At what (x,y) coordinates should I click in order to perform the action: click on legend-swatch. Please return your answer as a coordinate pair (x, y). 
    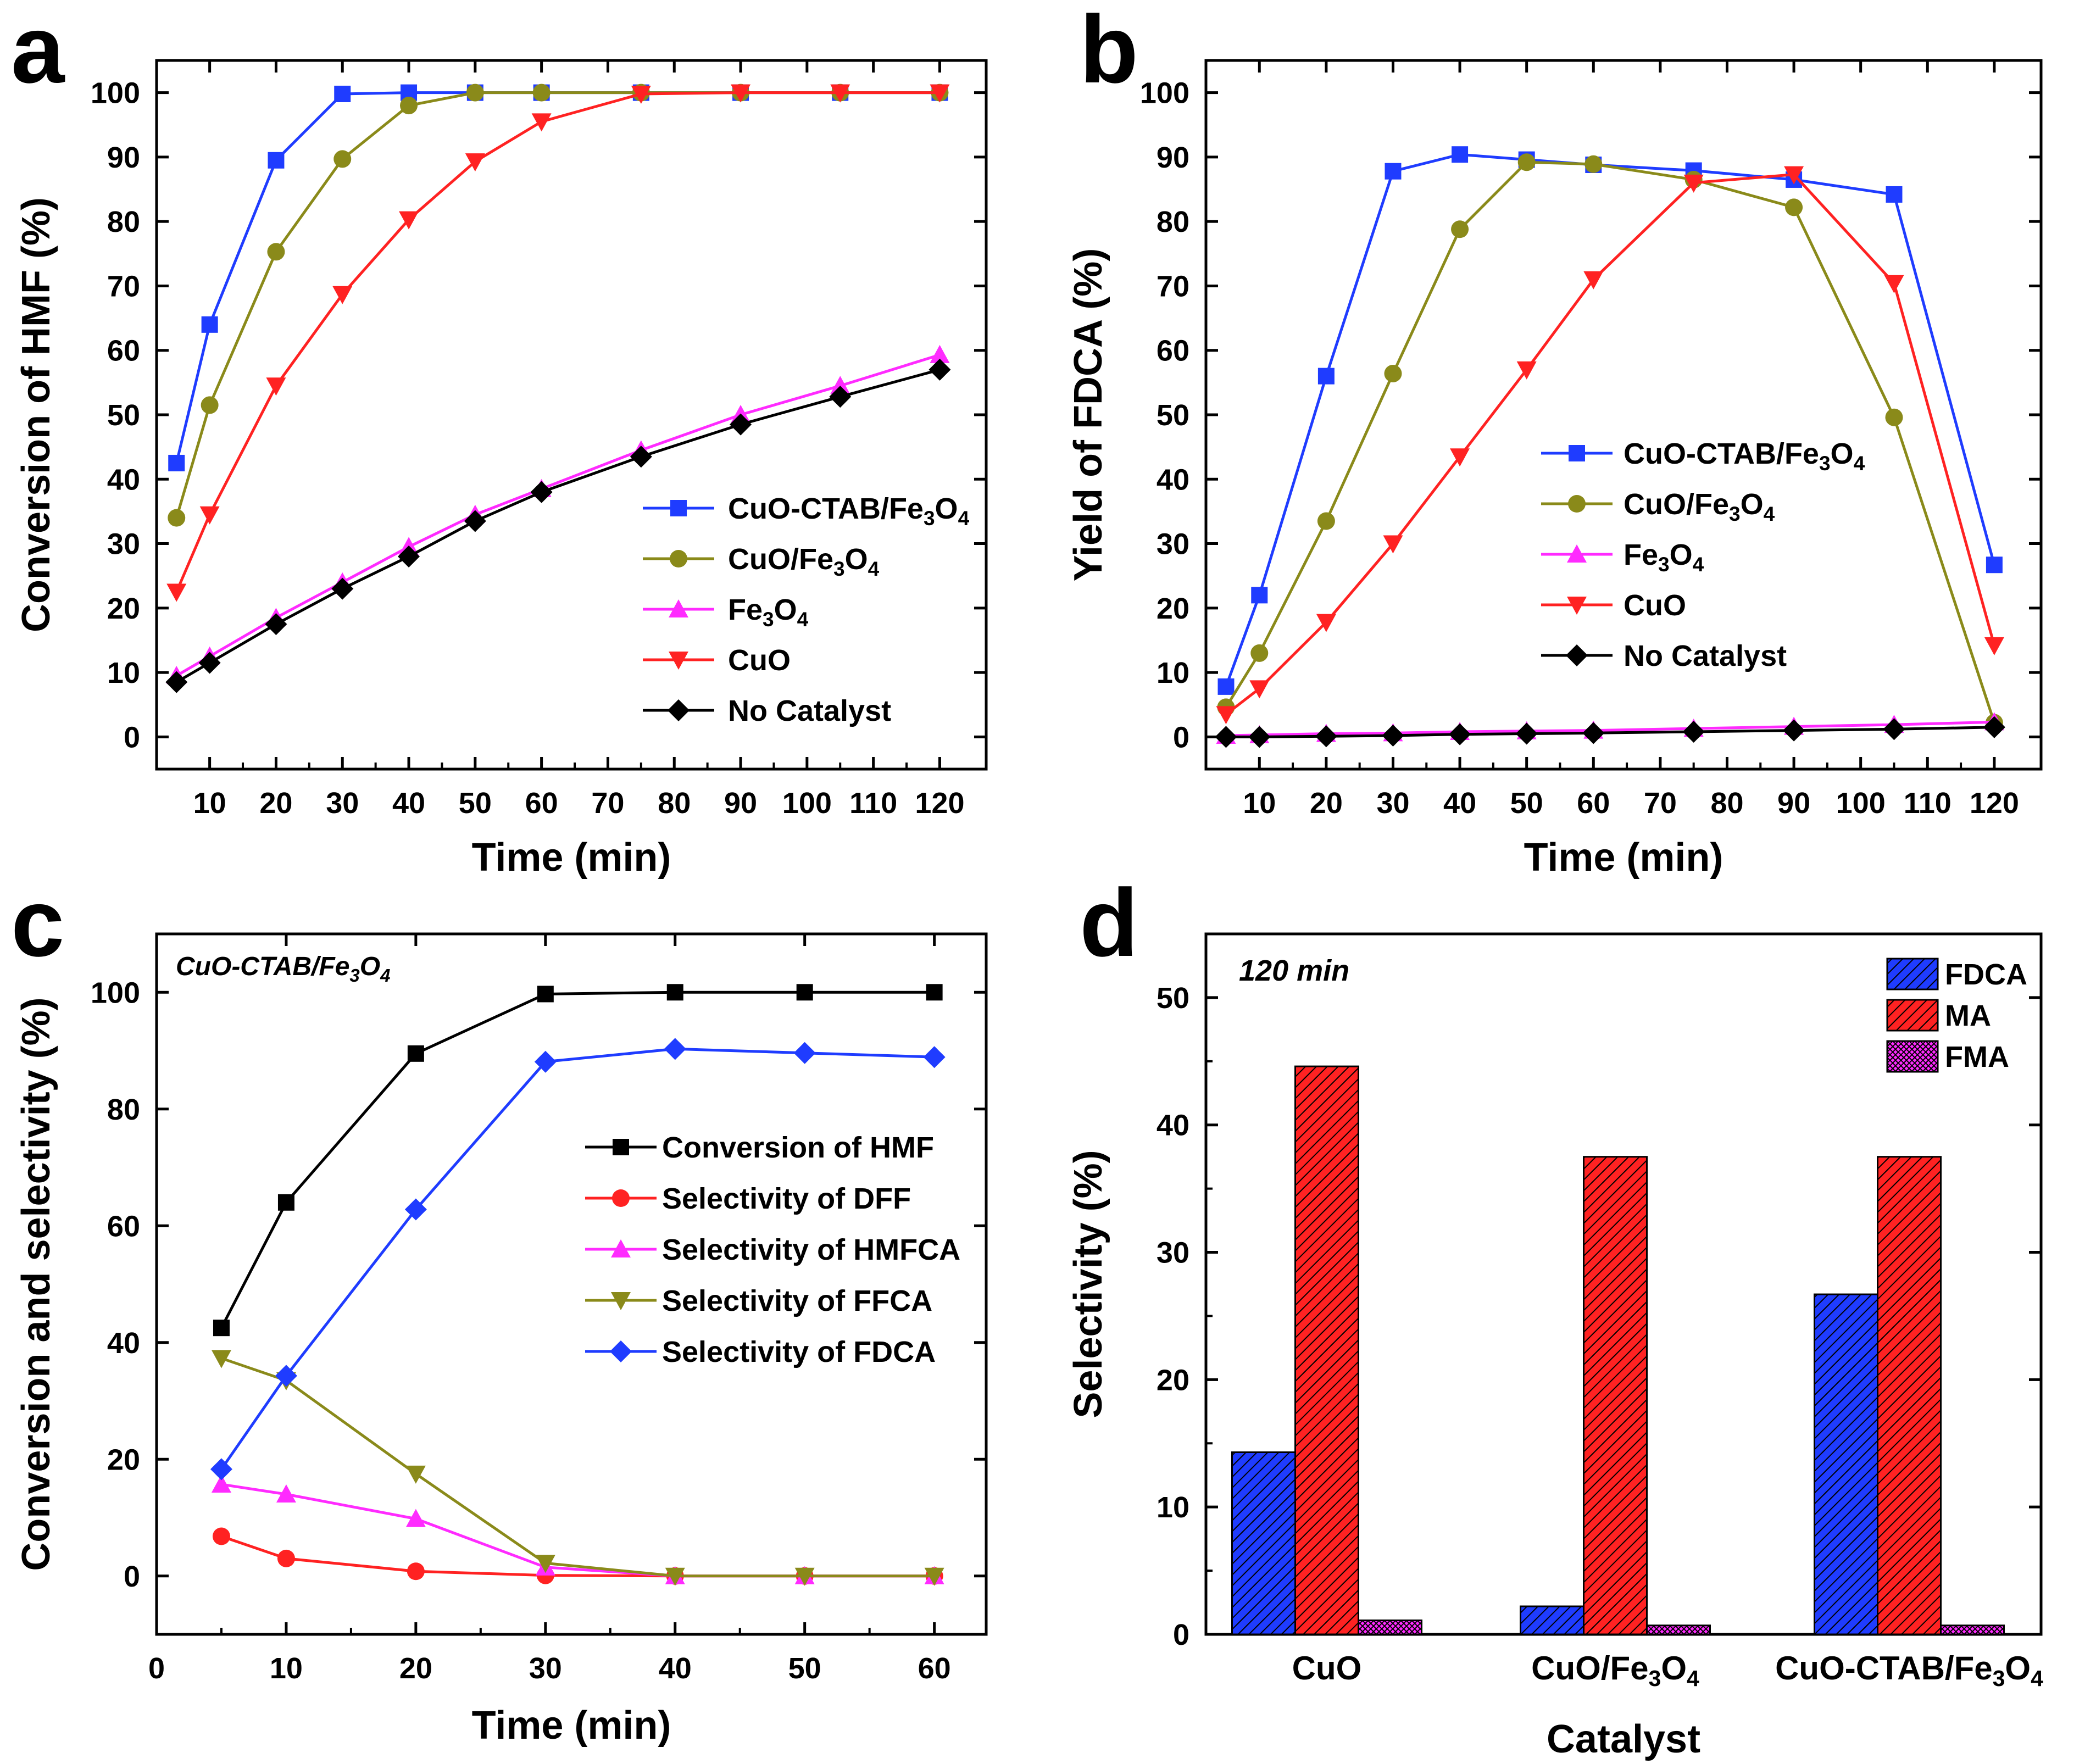
    Looking at the image, I should click on (1912, 1015).